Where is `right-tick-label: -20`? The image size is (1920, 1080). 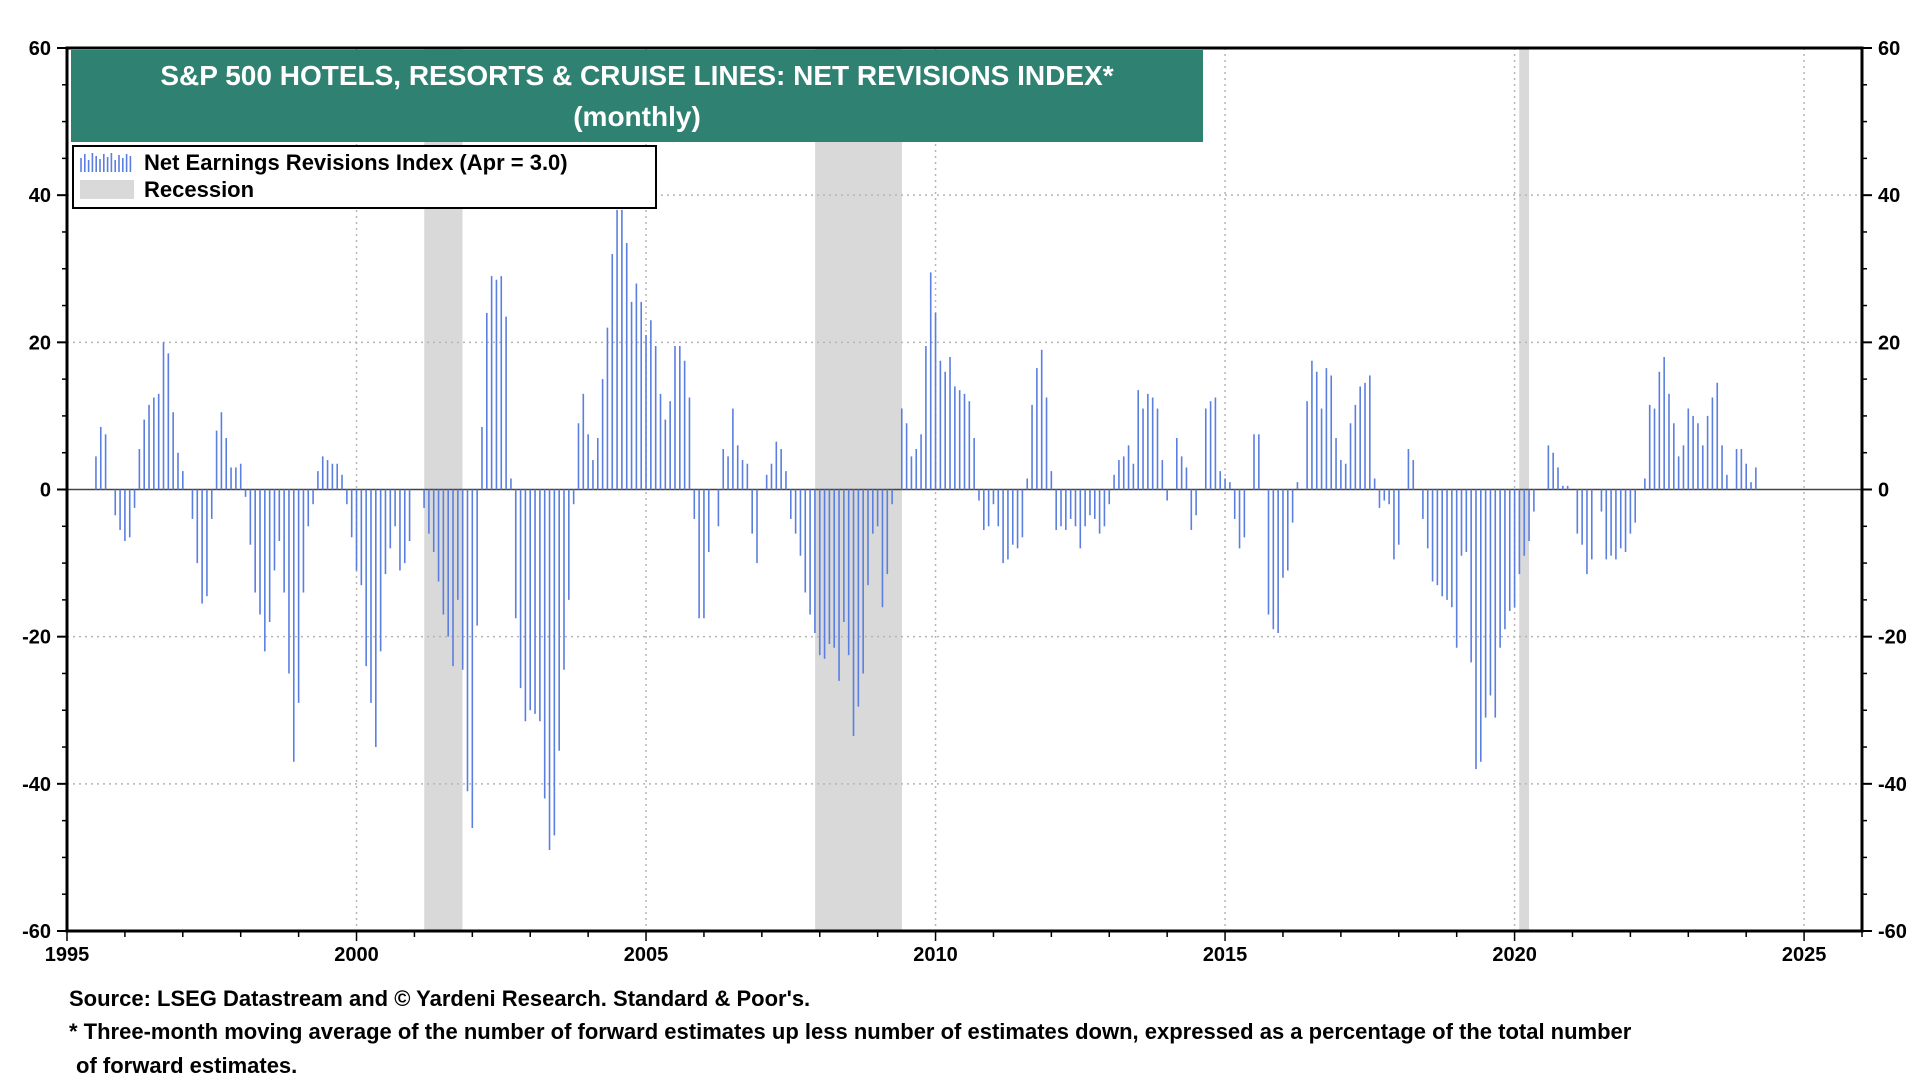 right-tick-label: -20 is located at coordinates (1892, 638).